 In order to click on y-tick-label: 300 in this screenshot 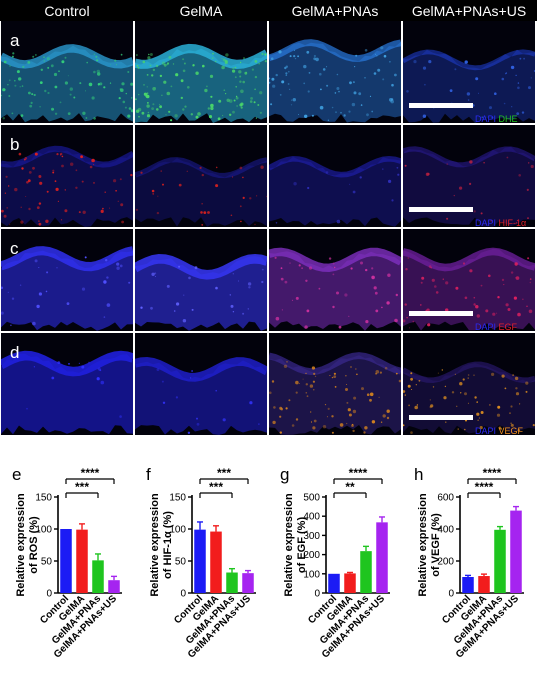, I will do `click(311, 536)`.